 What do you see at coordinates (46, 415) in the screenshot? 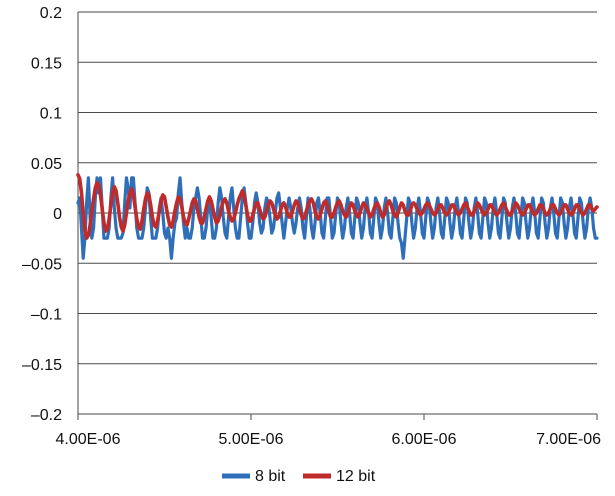
I see `y-tick-label: –0.2` at bounding box center [46, 415].